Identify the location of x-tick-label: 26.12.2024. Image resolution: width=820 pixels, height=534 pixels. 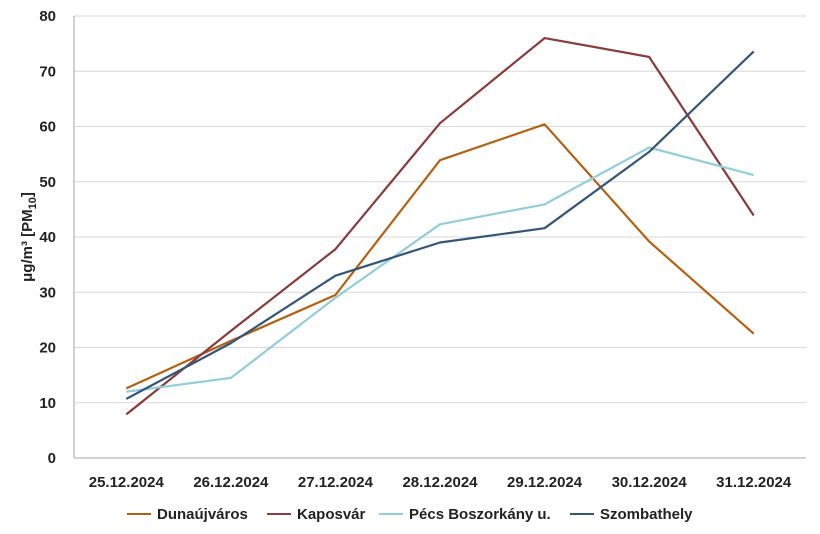
(231, 482).